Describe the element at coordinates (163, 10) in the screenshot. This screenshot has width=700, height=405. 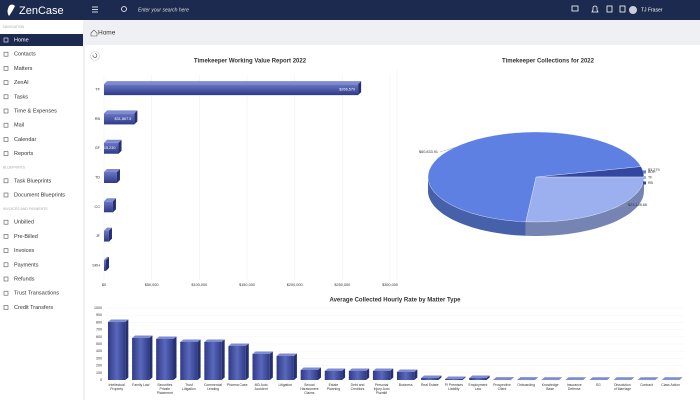
I see `search-placeholder: Enter your search here` at that location.